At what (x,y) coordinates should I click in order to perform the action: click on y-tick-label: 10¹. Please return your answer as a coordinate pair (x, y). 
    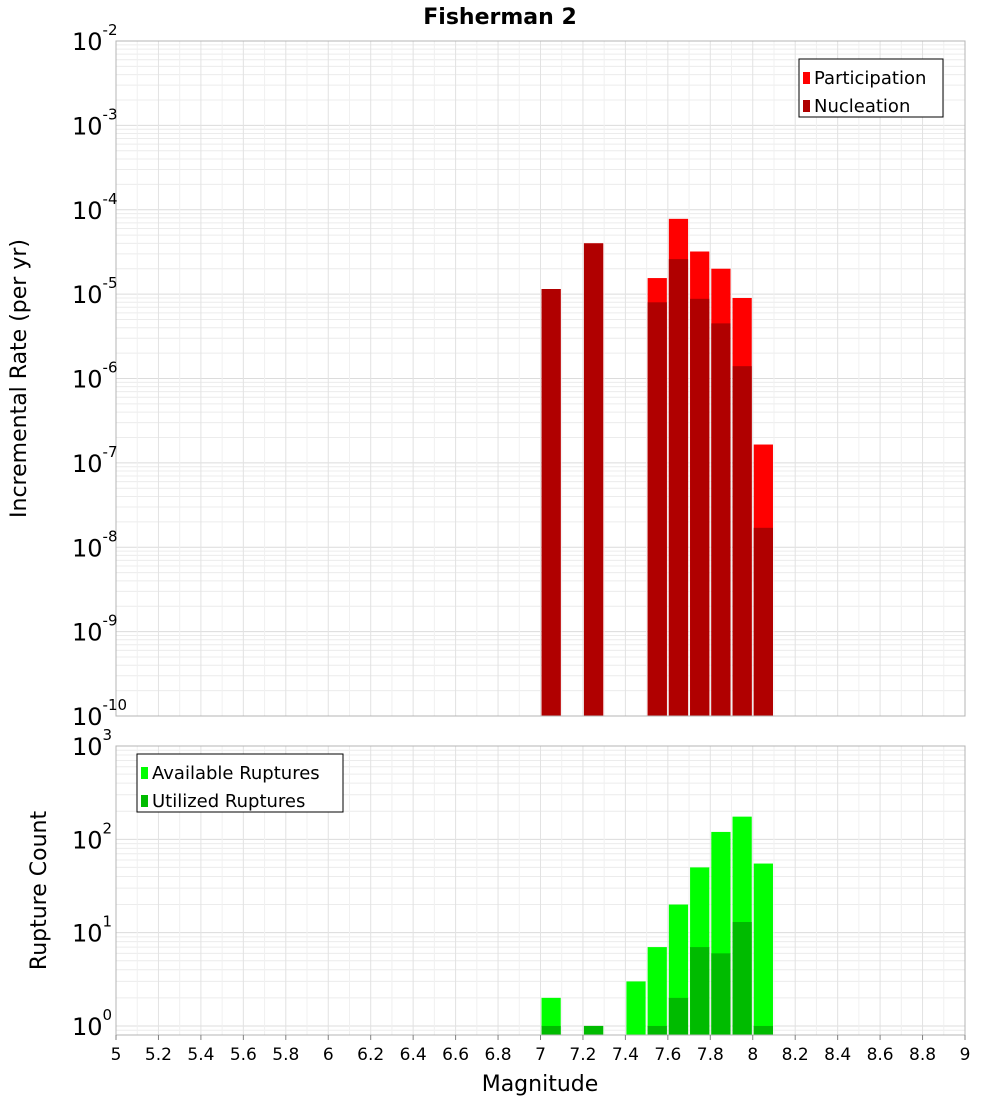
    Looking at the image, I should click on (92, 930).